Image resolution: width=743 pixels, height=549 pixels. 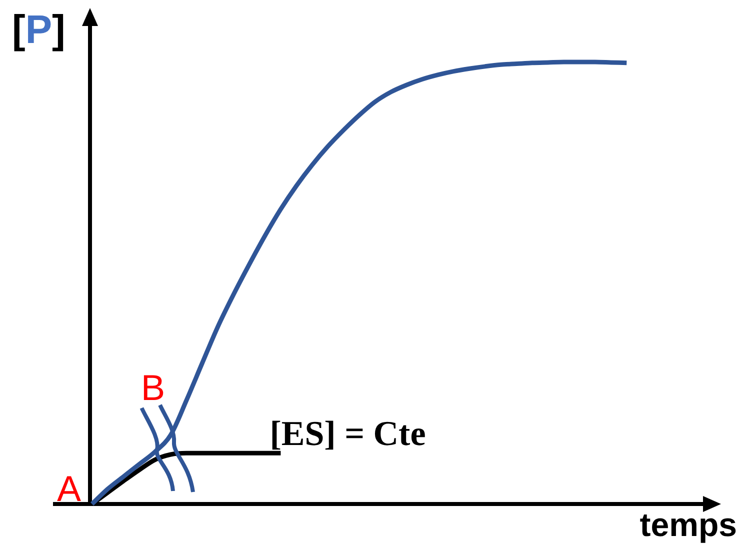 I want to click on text: A, so click(x=68, y=488).